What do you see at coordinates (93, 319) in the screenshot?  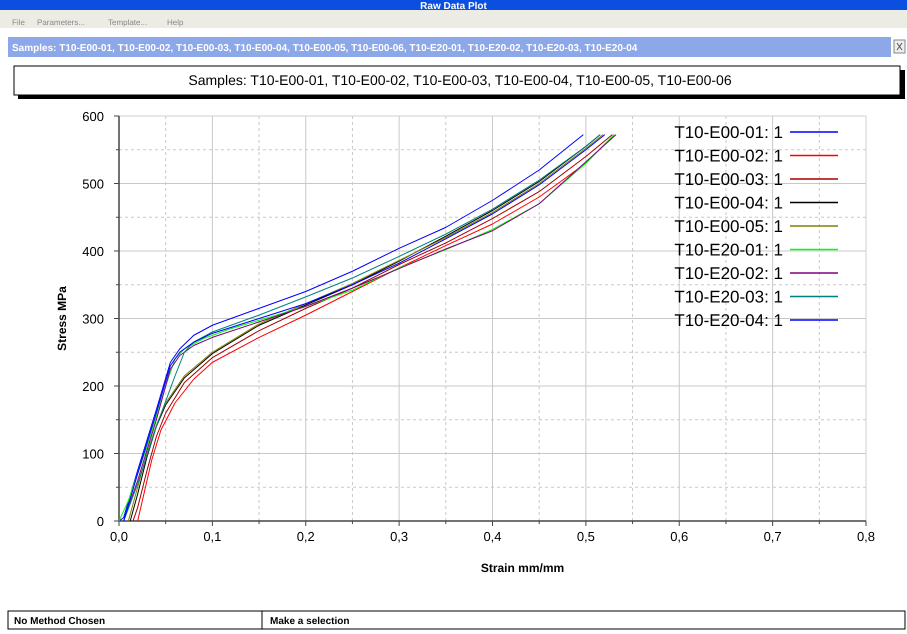 I see `y-tick-label: 300` at bounding box center [93, 319].